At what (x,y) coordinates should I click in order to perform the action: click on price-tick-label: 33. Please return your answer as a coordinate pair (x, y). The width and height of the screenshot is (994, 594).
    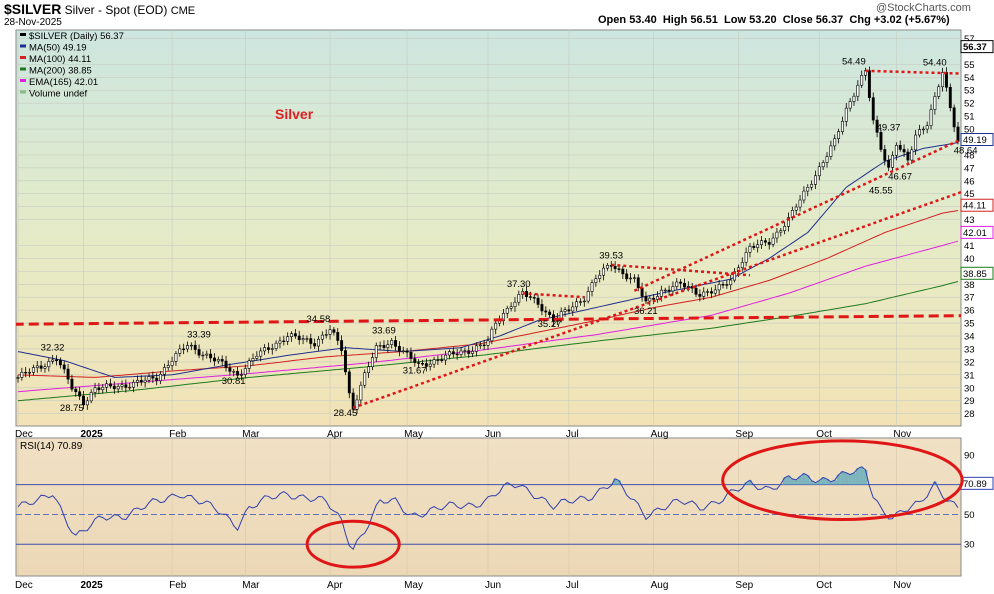
    Looking at the image, I should click on (969, 349).